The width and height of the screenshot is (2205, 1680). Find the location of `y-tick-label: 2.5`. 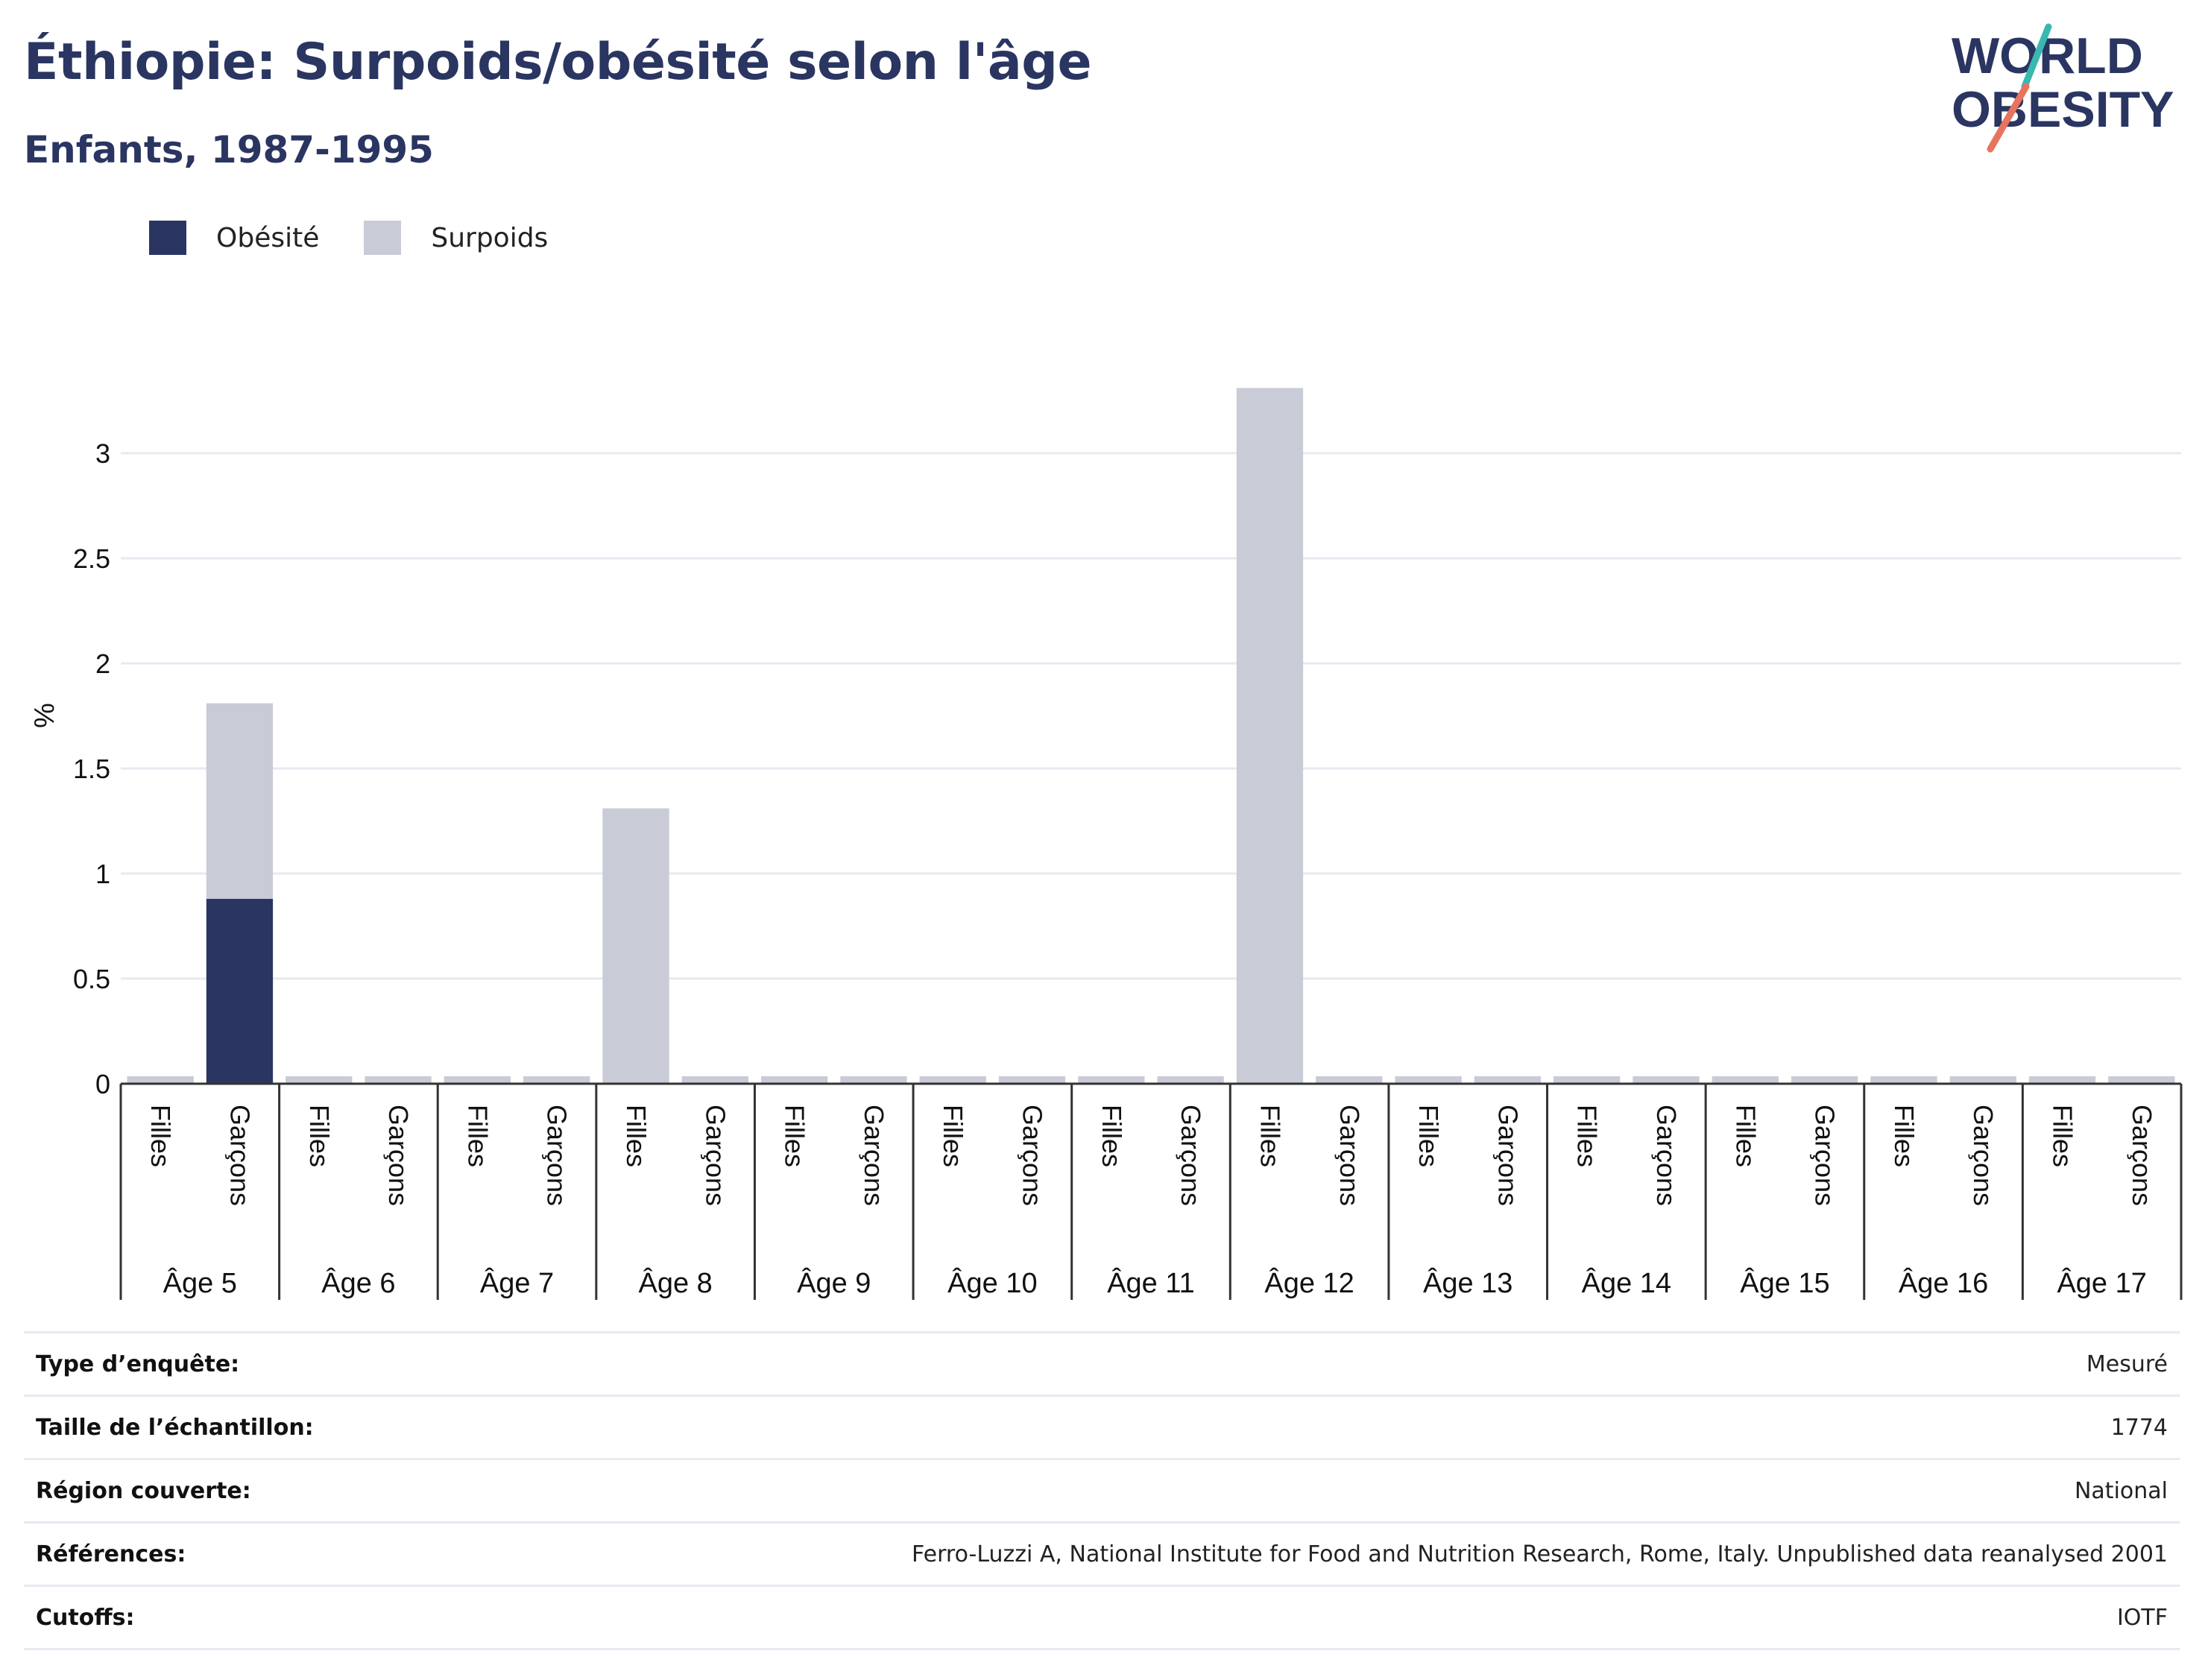

y-tick-label: 2.5 is located at coordinates (91, 558).